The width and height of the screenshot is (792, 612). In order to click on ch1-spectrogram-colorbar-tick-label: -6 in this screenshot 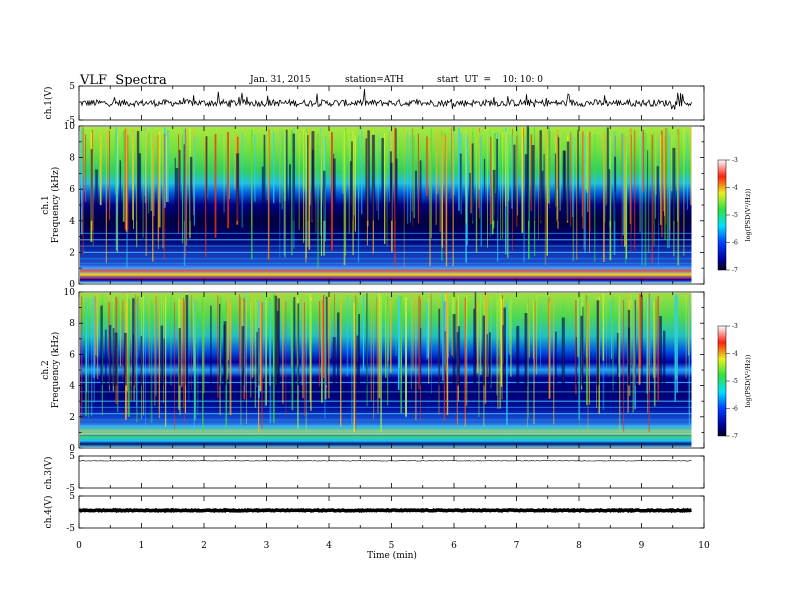, I will do `click(735, 243)`.